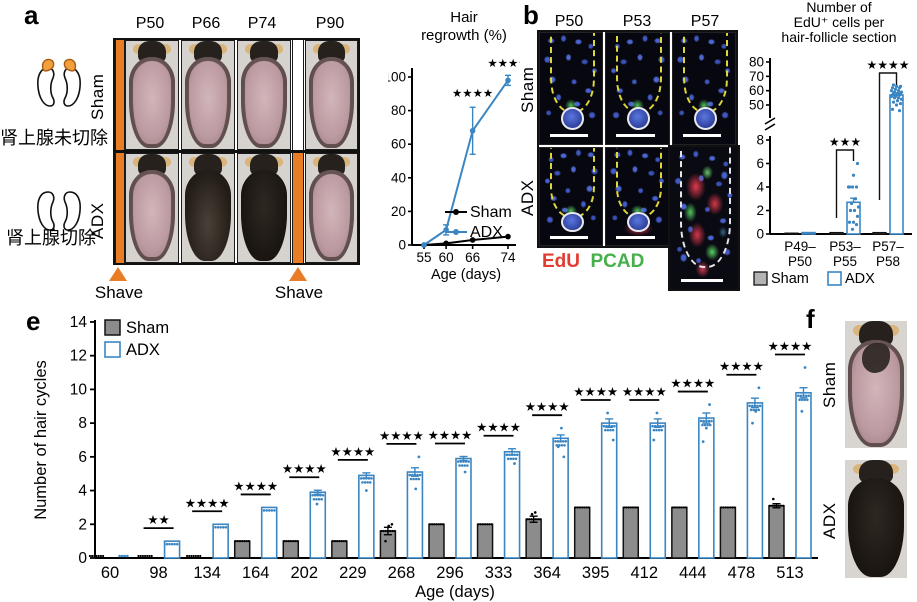 The image size is (917, 602). Describe the element at coordinates (800, 246) in the screenshot. I see `svg-text: P49–` at that location.